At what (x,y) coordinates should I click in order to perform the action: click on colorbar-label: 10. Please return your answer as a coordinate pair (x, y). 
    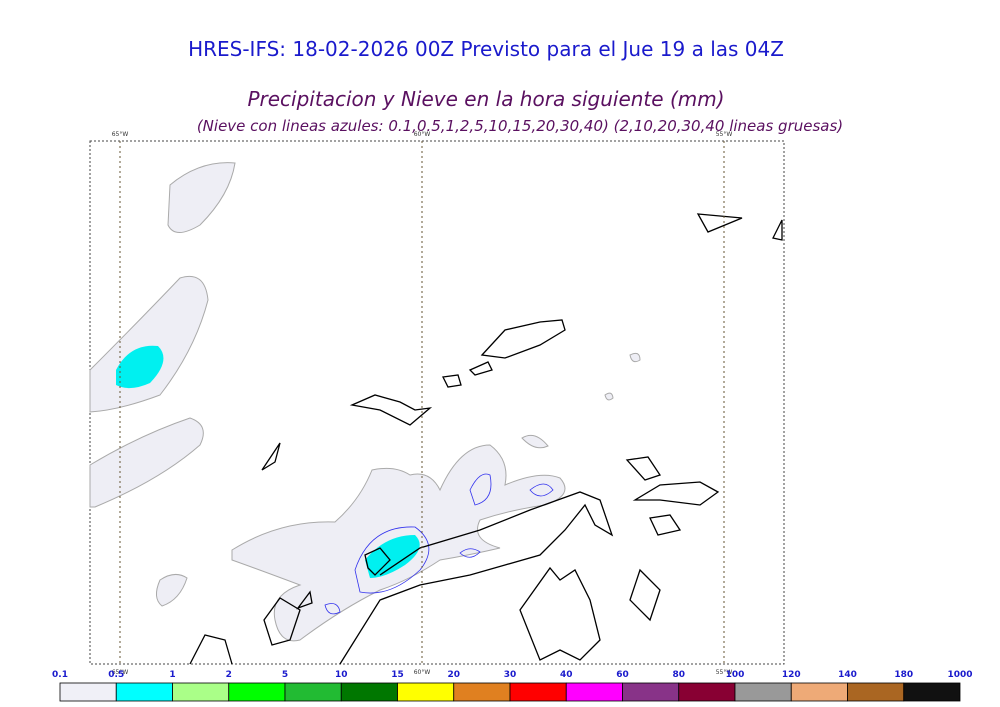
    Looking at the image, I should click on (341, 675).